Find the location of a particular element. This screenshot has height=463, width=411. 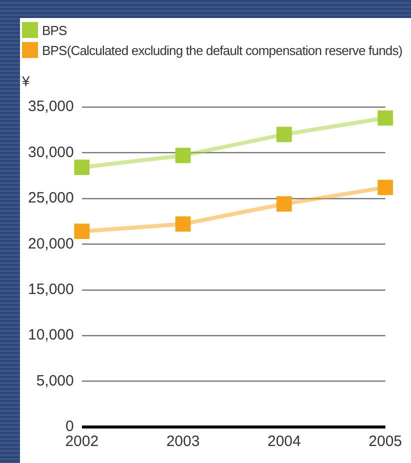

y-axis-title: ¥ is located at coordinates (26, 81).